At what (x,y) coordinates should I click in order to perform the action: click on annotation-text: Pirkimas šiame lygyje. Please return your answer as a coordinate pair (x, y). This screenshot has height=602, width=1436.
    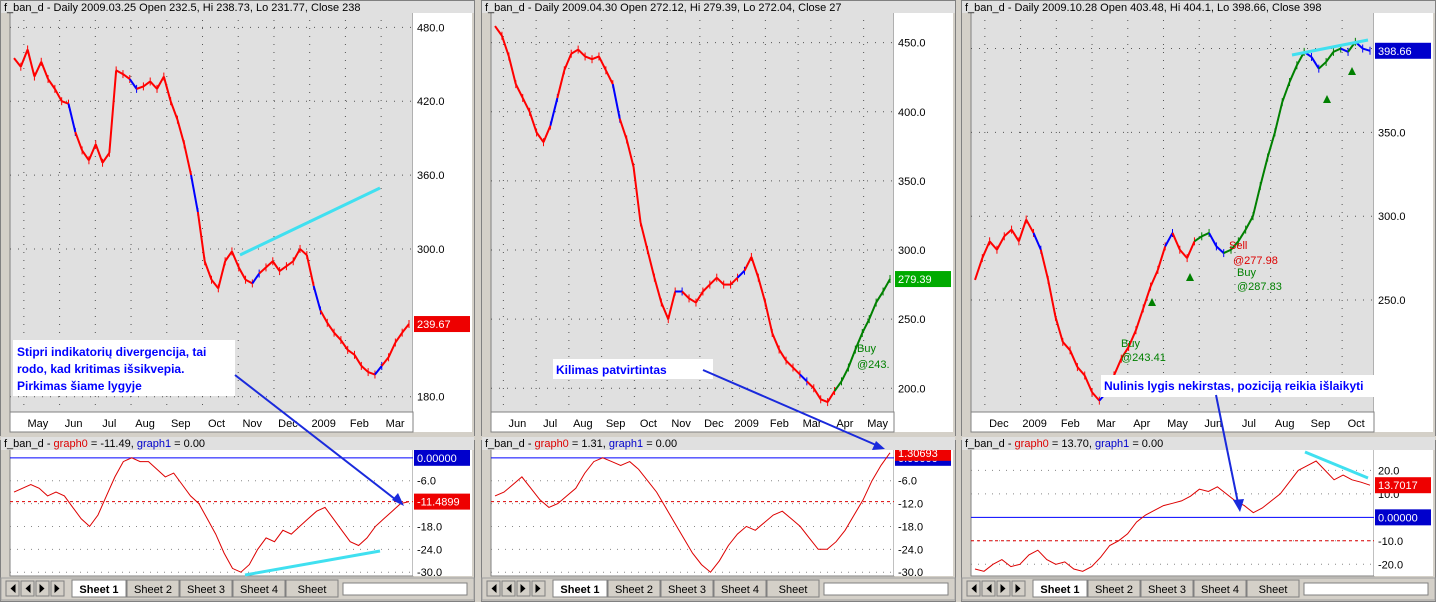
    Looking at the image, I should click on (79, 386).